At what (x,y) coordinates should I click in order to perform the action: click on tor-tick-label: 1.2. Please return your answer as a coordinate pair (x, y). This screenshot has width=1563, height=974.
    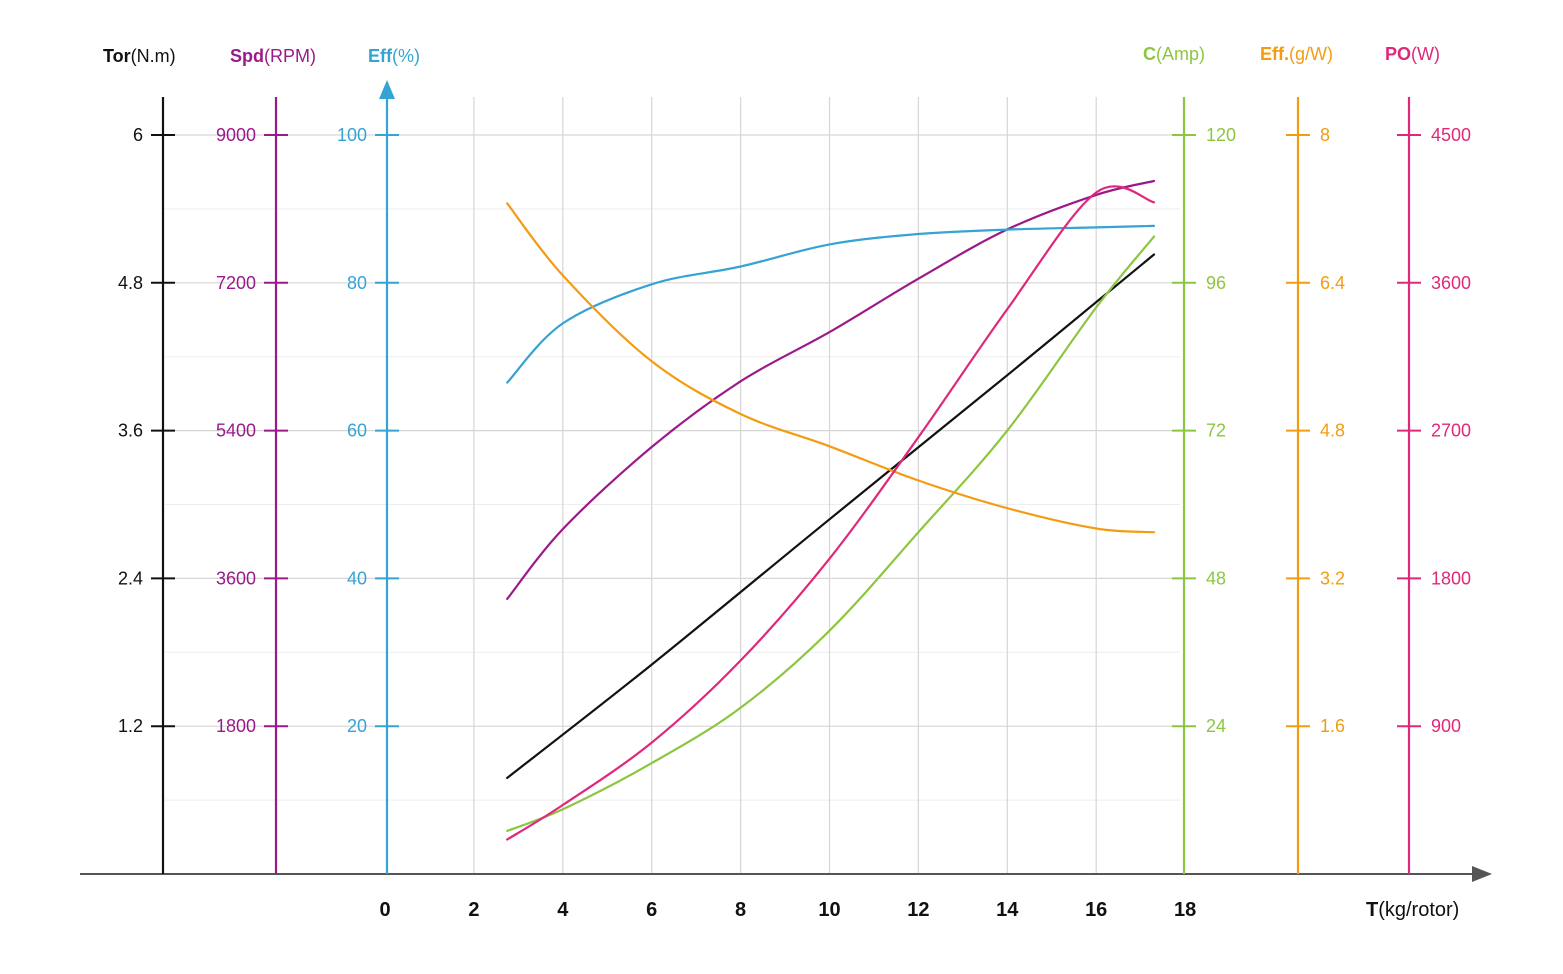
    Looking at the image, I should click on (130, 726).